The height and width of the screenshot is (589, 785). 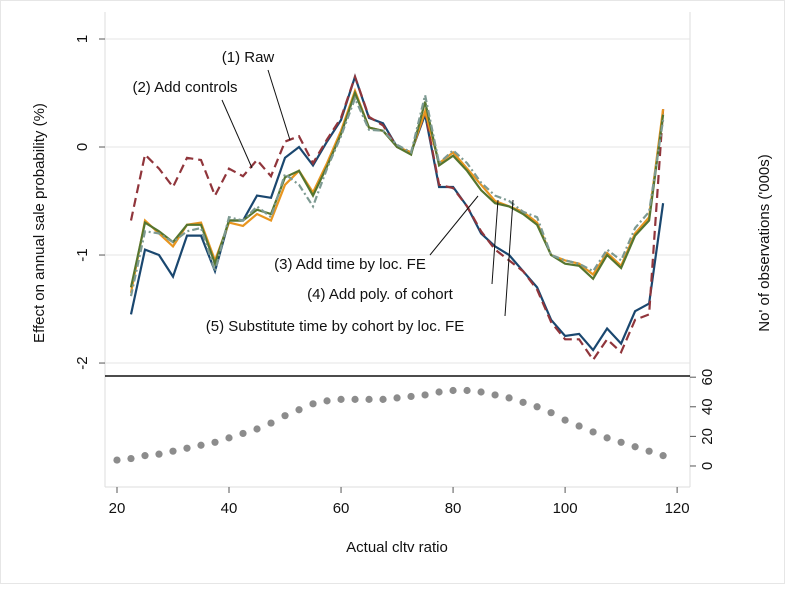 I want to click on annotation: (4) Add poly. of cohort, so click(x=380, y=294).